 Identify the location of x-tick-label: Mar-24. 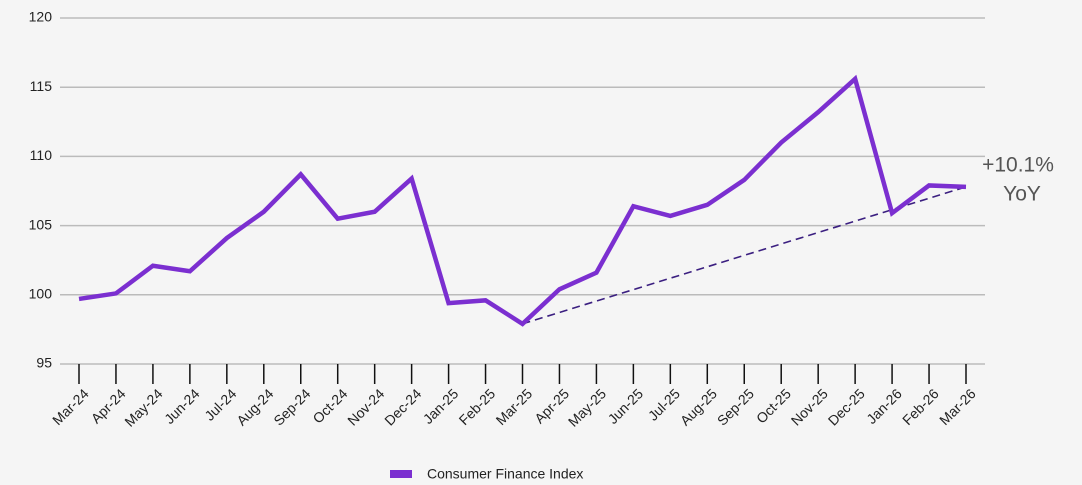
(70, 406).